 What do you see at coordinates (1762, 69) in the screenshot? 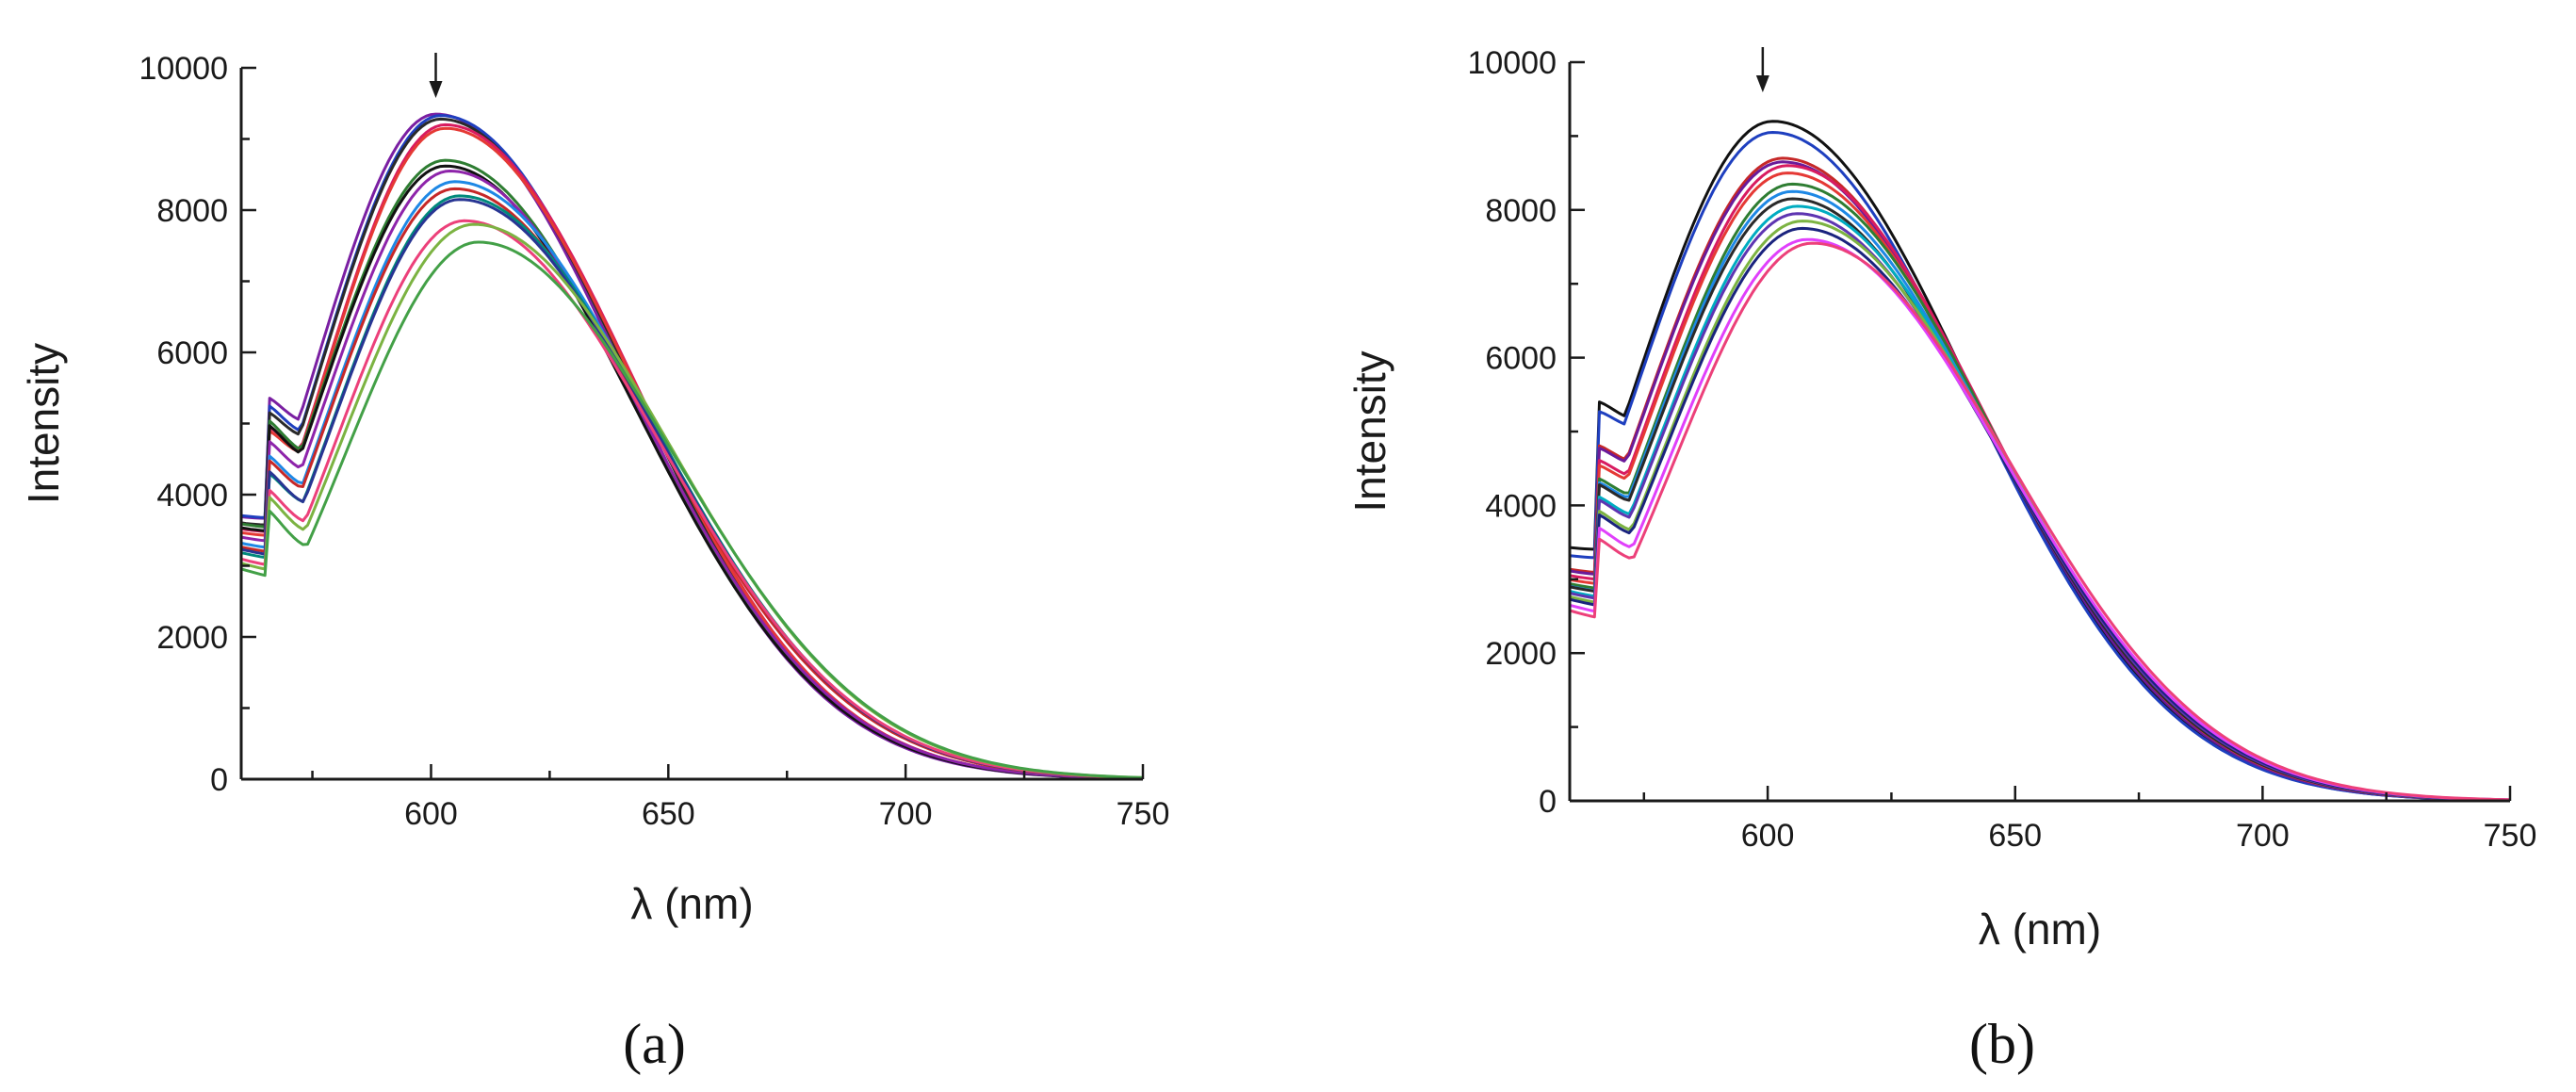
I see `panel-b-arrow-icon` at bounding box center [1762, 69].